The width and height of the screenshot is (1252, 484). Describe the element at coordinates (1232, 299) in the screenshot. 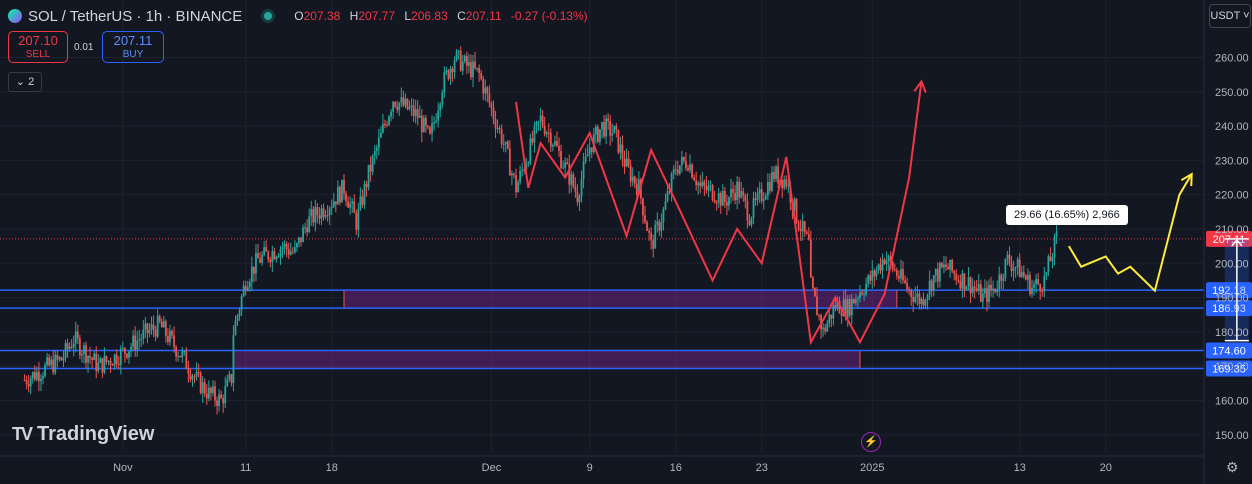

I see `y-tick-label: 190.00` at that location.